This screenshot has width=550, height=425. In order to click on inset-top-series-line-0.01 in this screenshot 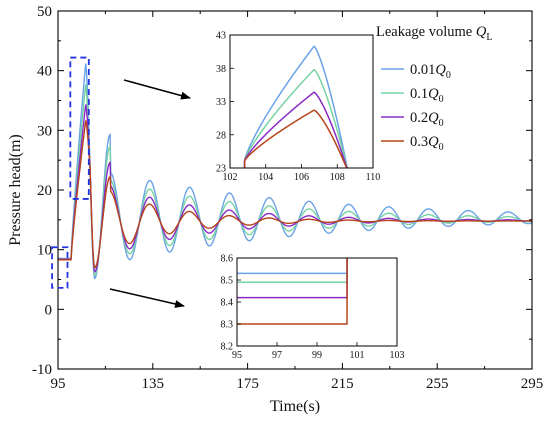, I will do `click(296, 106)`.